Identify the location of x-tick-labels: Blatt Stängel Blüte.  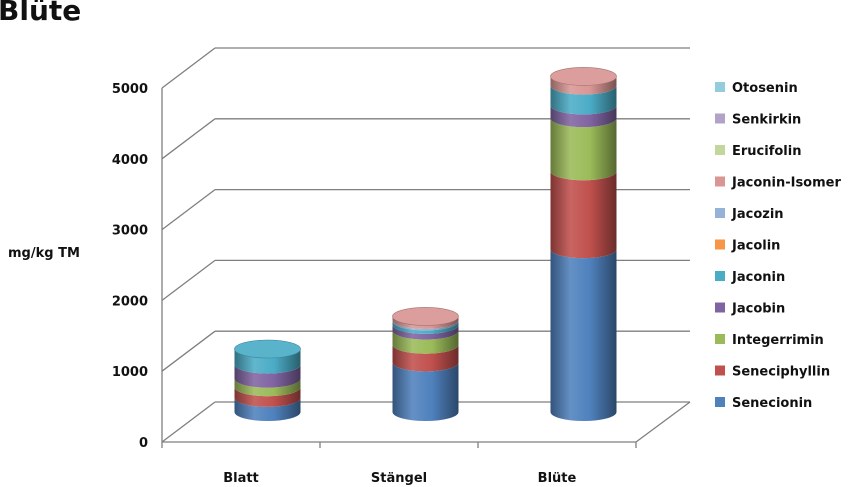
(399, 478).